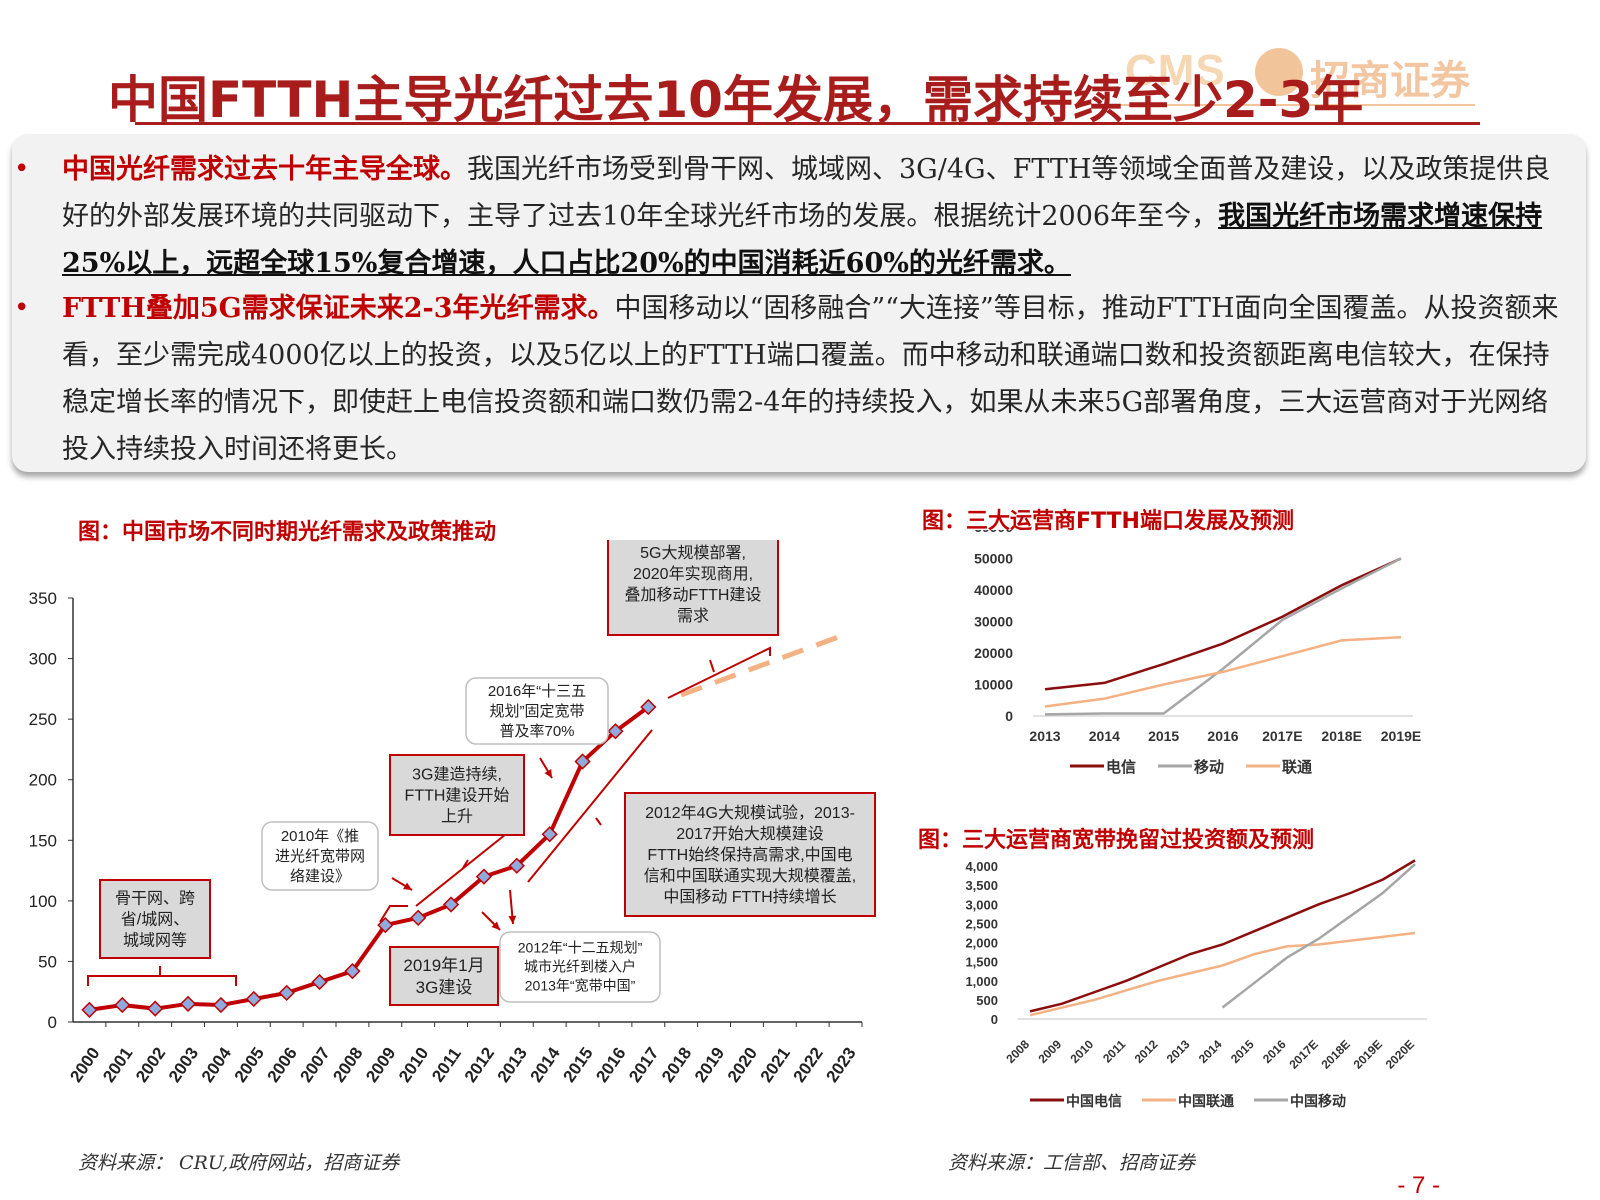 This screenshot has height=1200, width=1600. I want to click on x-tick-label: 2018E, so click(1341, 736).